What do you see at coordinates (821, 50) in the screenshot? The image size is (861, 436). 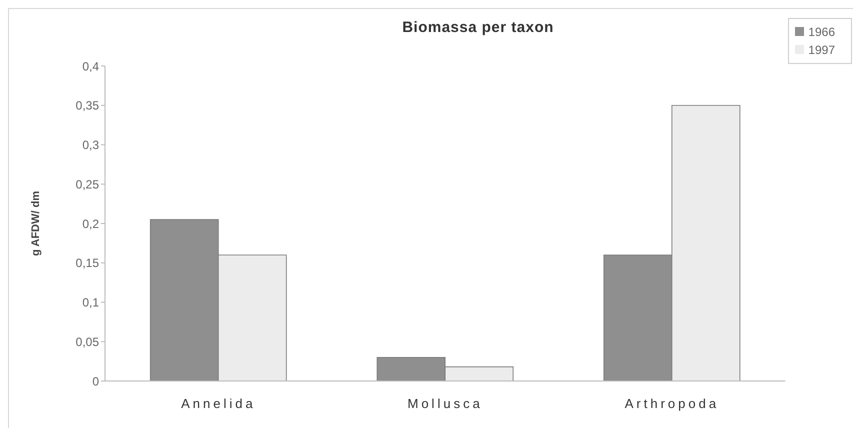 I see `legend-label: 1997` at bounding box center [821, 50].